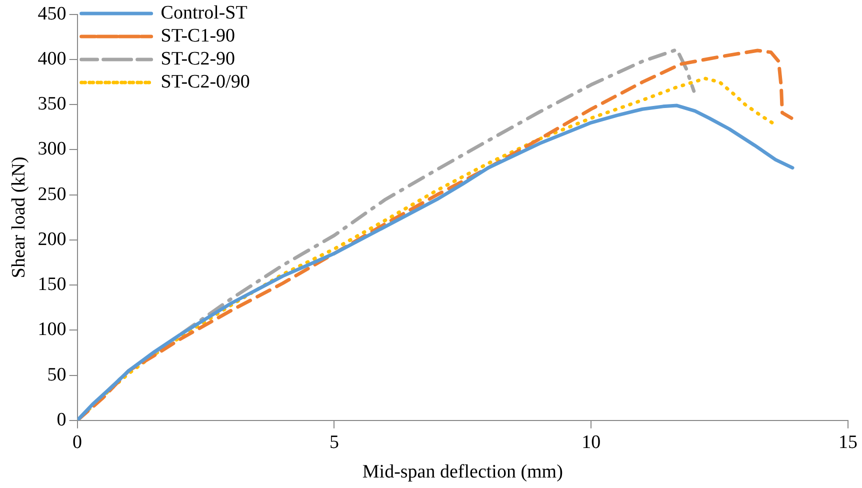 The image size is (862, 488). What do you see at coordinates (205, 81) in the screenshot?
I see `legend-label: ST-C2-0/90` at bounding box center [205, 81].